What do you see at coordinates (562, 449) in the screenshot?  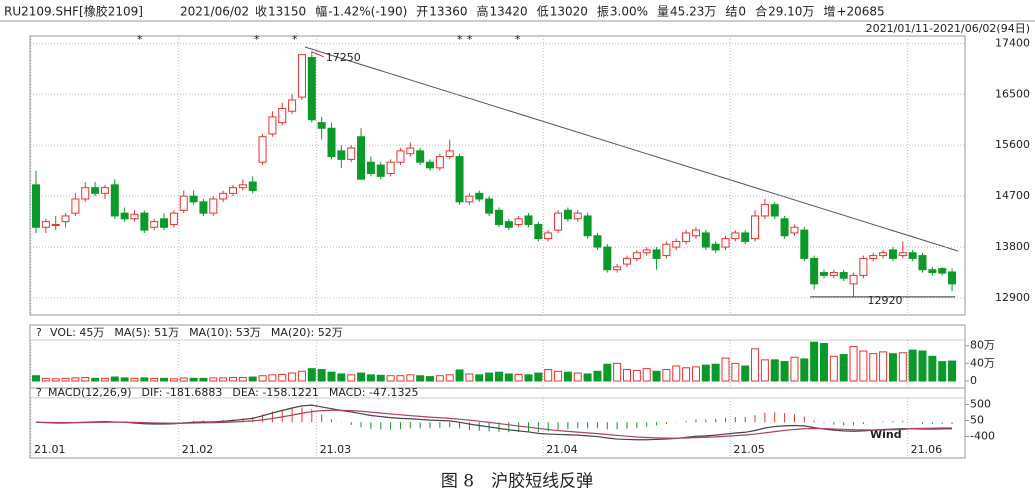 I see `x-tick-label: 21.04` at bounding box center [562, 449].